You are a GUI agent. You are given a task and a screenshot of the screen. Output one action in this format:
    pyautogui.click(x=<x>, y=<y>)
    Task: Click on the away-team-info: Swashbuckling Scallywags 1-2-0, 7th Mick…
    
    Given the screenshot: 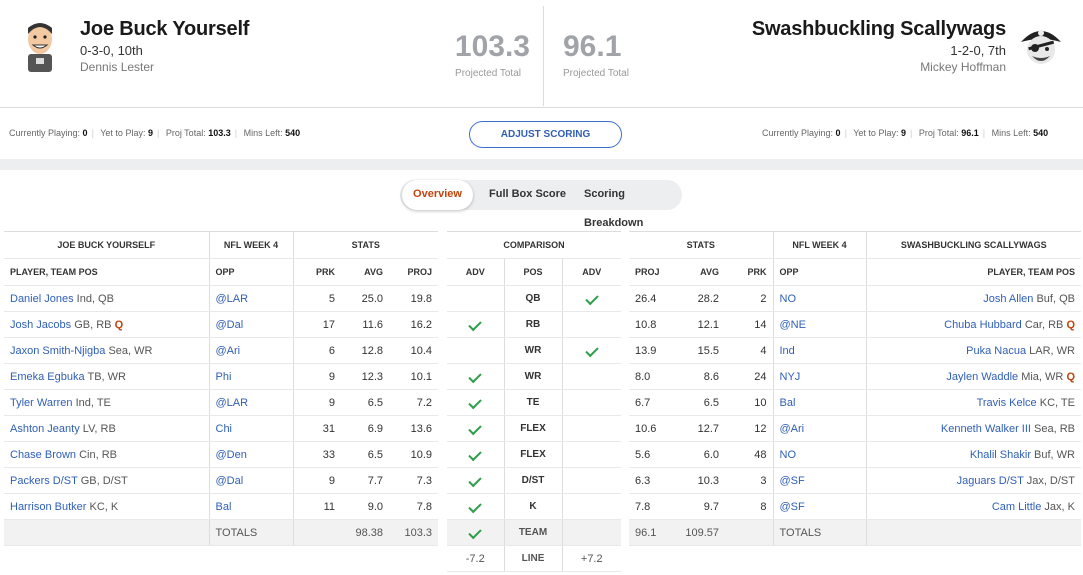 What is the action you would take?
    pyautogui.click(x=879, y=46)
    